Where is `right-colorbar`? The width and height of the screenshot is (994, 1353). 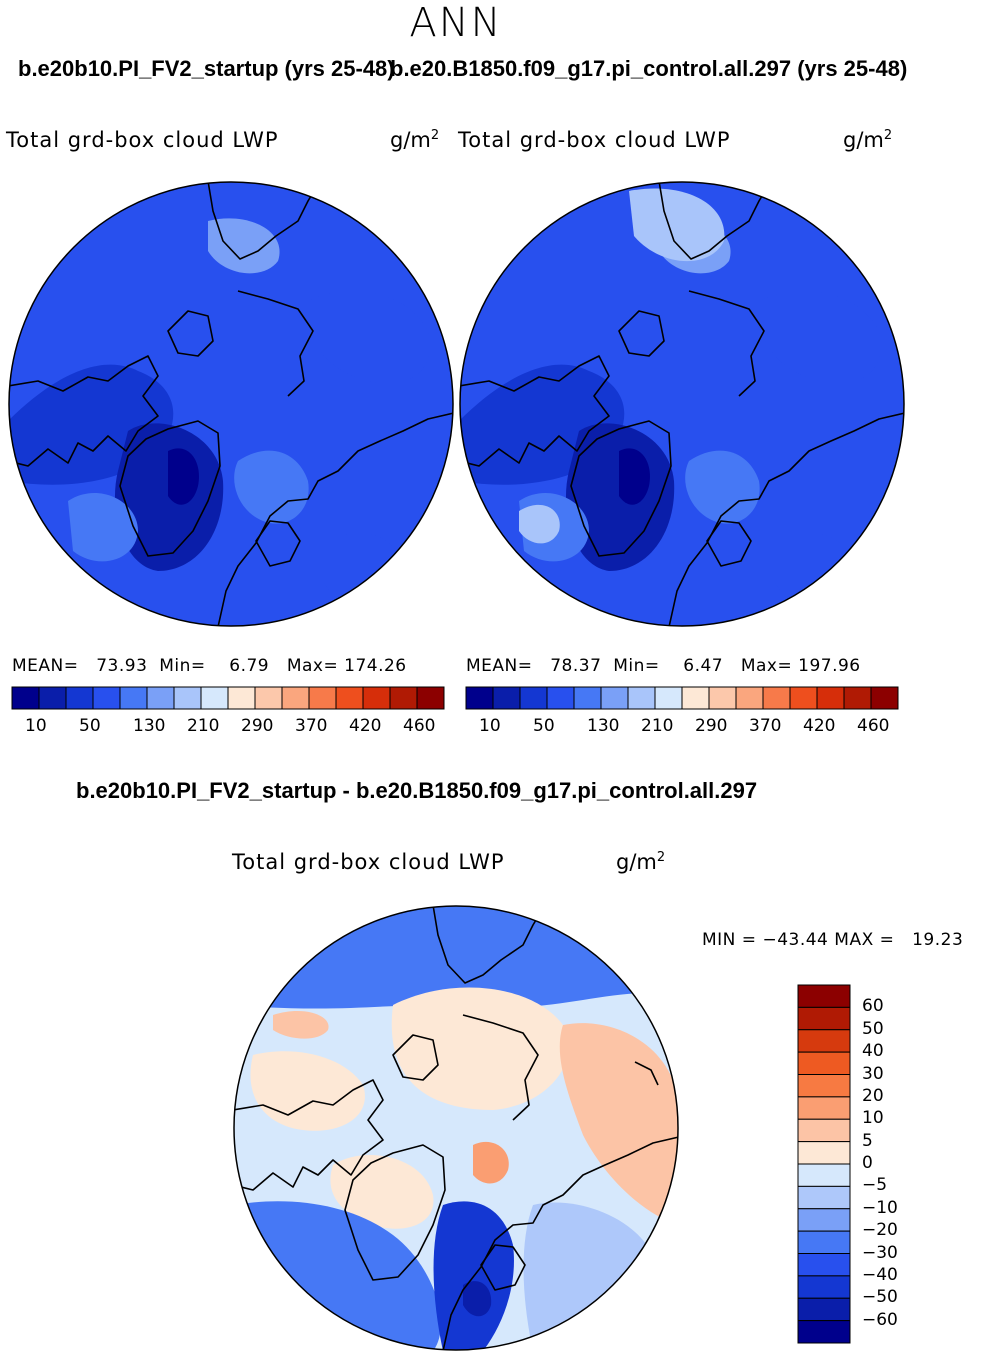
right-colorbar is located at coordinates (682, 698).